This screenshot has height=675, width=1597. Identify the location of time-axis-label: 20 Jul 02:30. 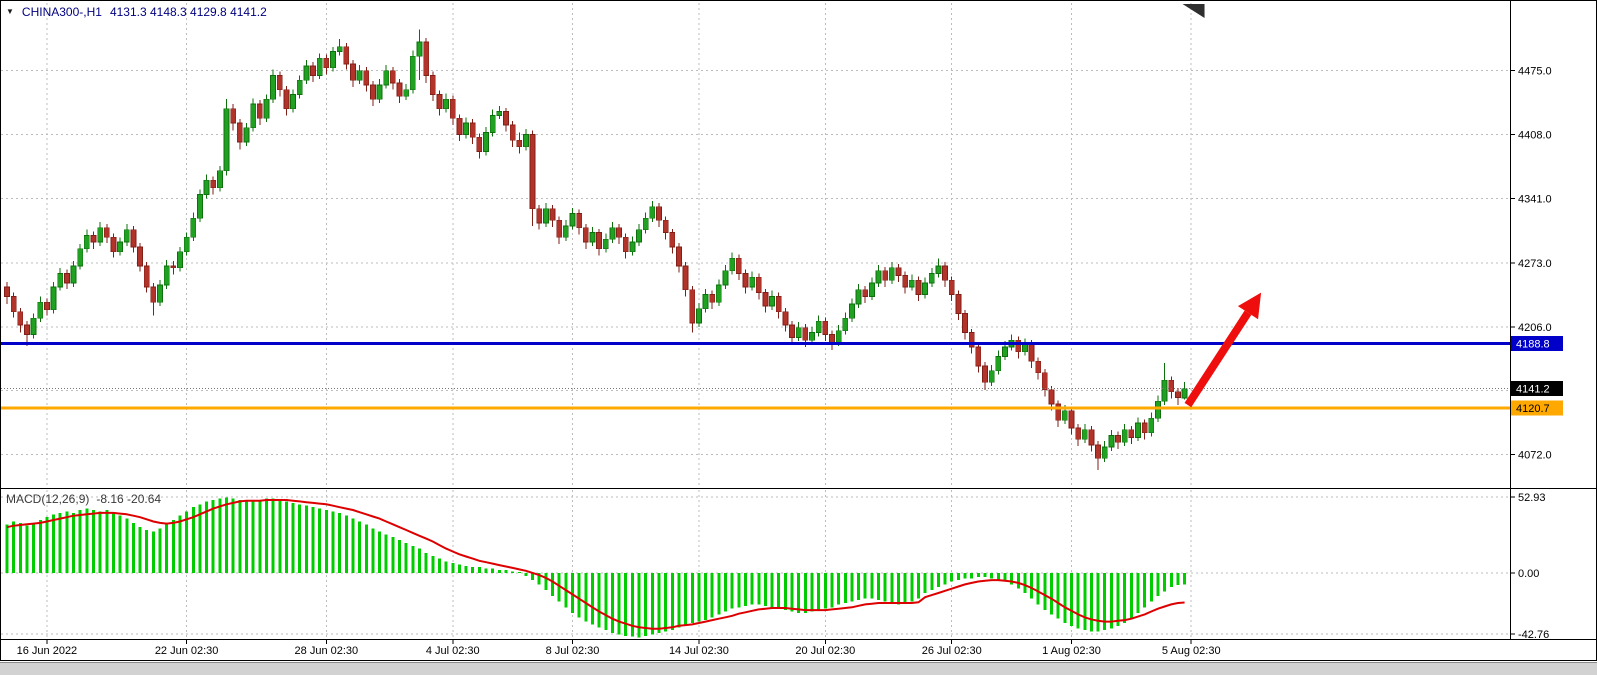
(825, 651).